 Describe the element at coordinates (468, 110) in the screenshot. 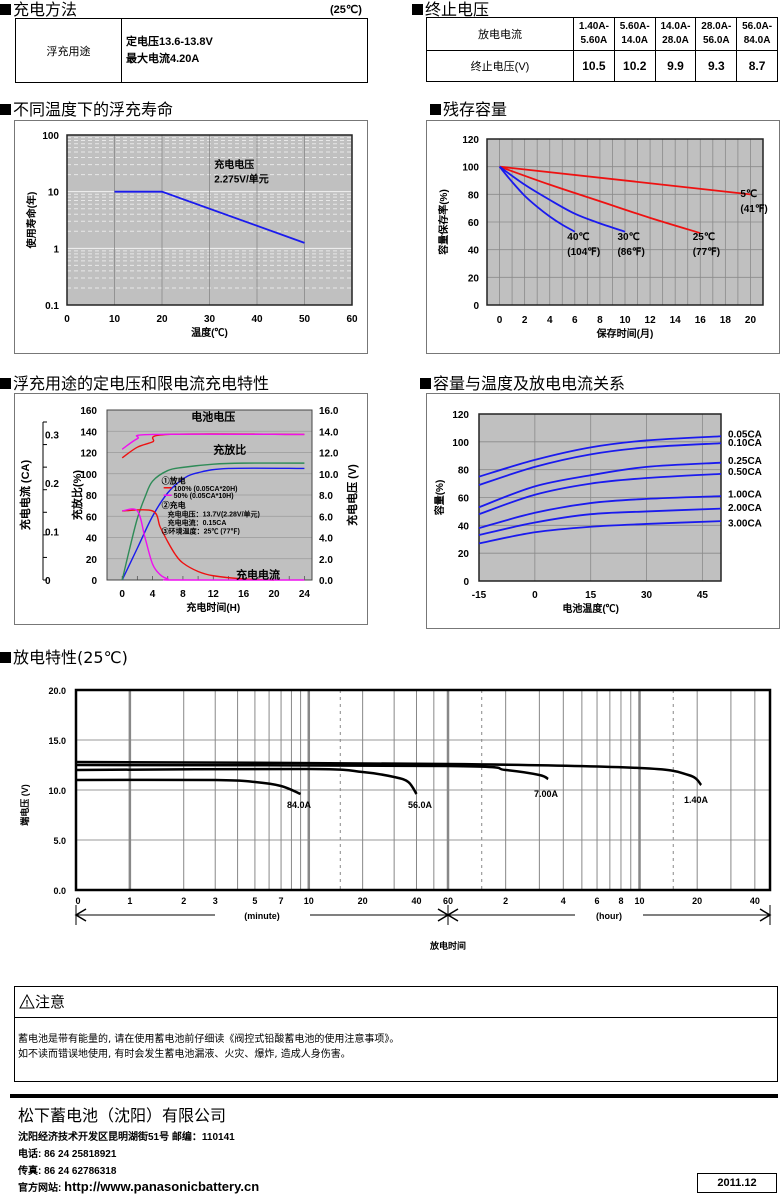

I see `residual-section-title: 残存容量` at that location.